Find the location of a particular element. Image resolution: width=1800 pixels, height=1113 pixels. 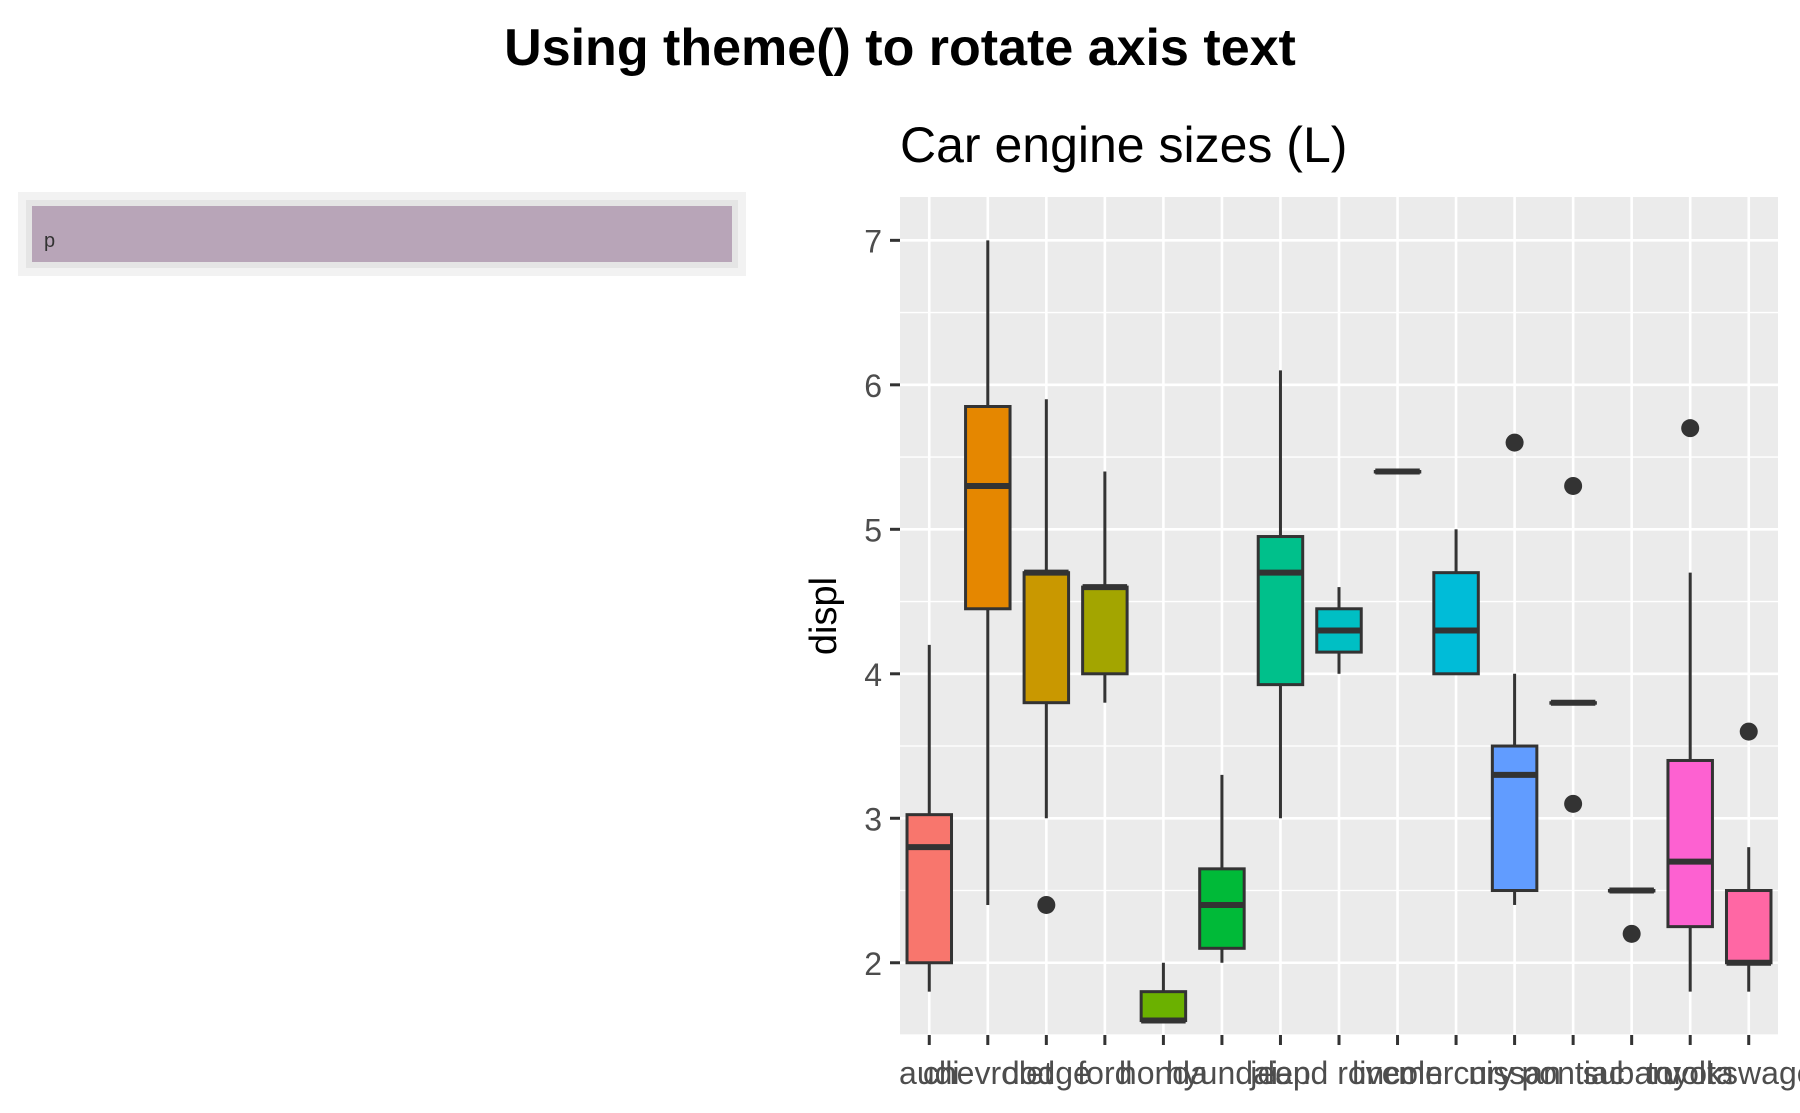

y-tick-label: 7 is located at coordinates (873, 241).